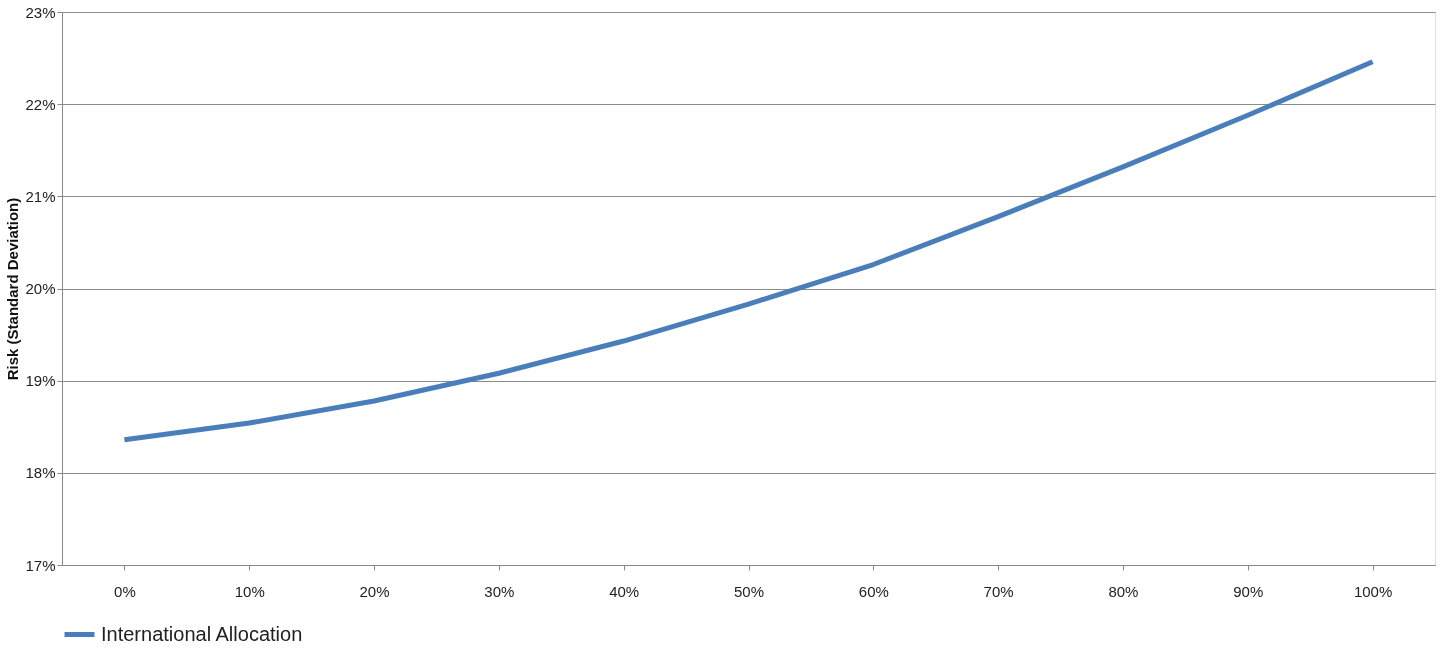 This screenshot has height=659, width=1450. I want to click on x-tick-label: 30%, so click(499, 591).